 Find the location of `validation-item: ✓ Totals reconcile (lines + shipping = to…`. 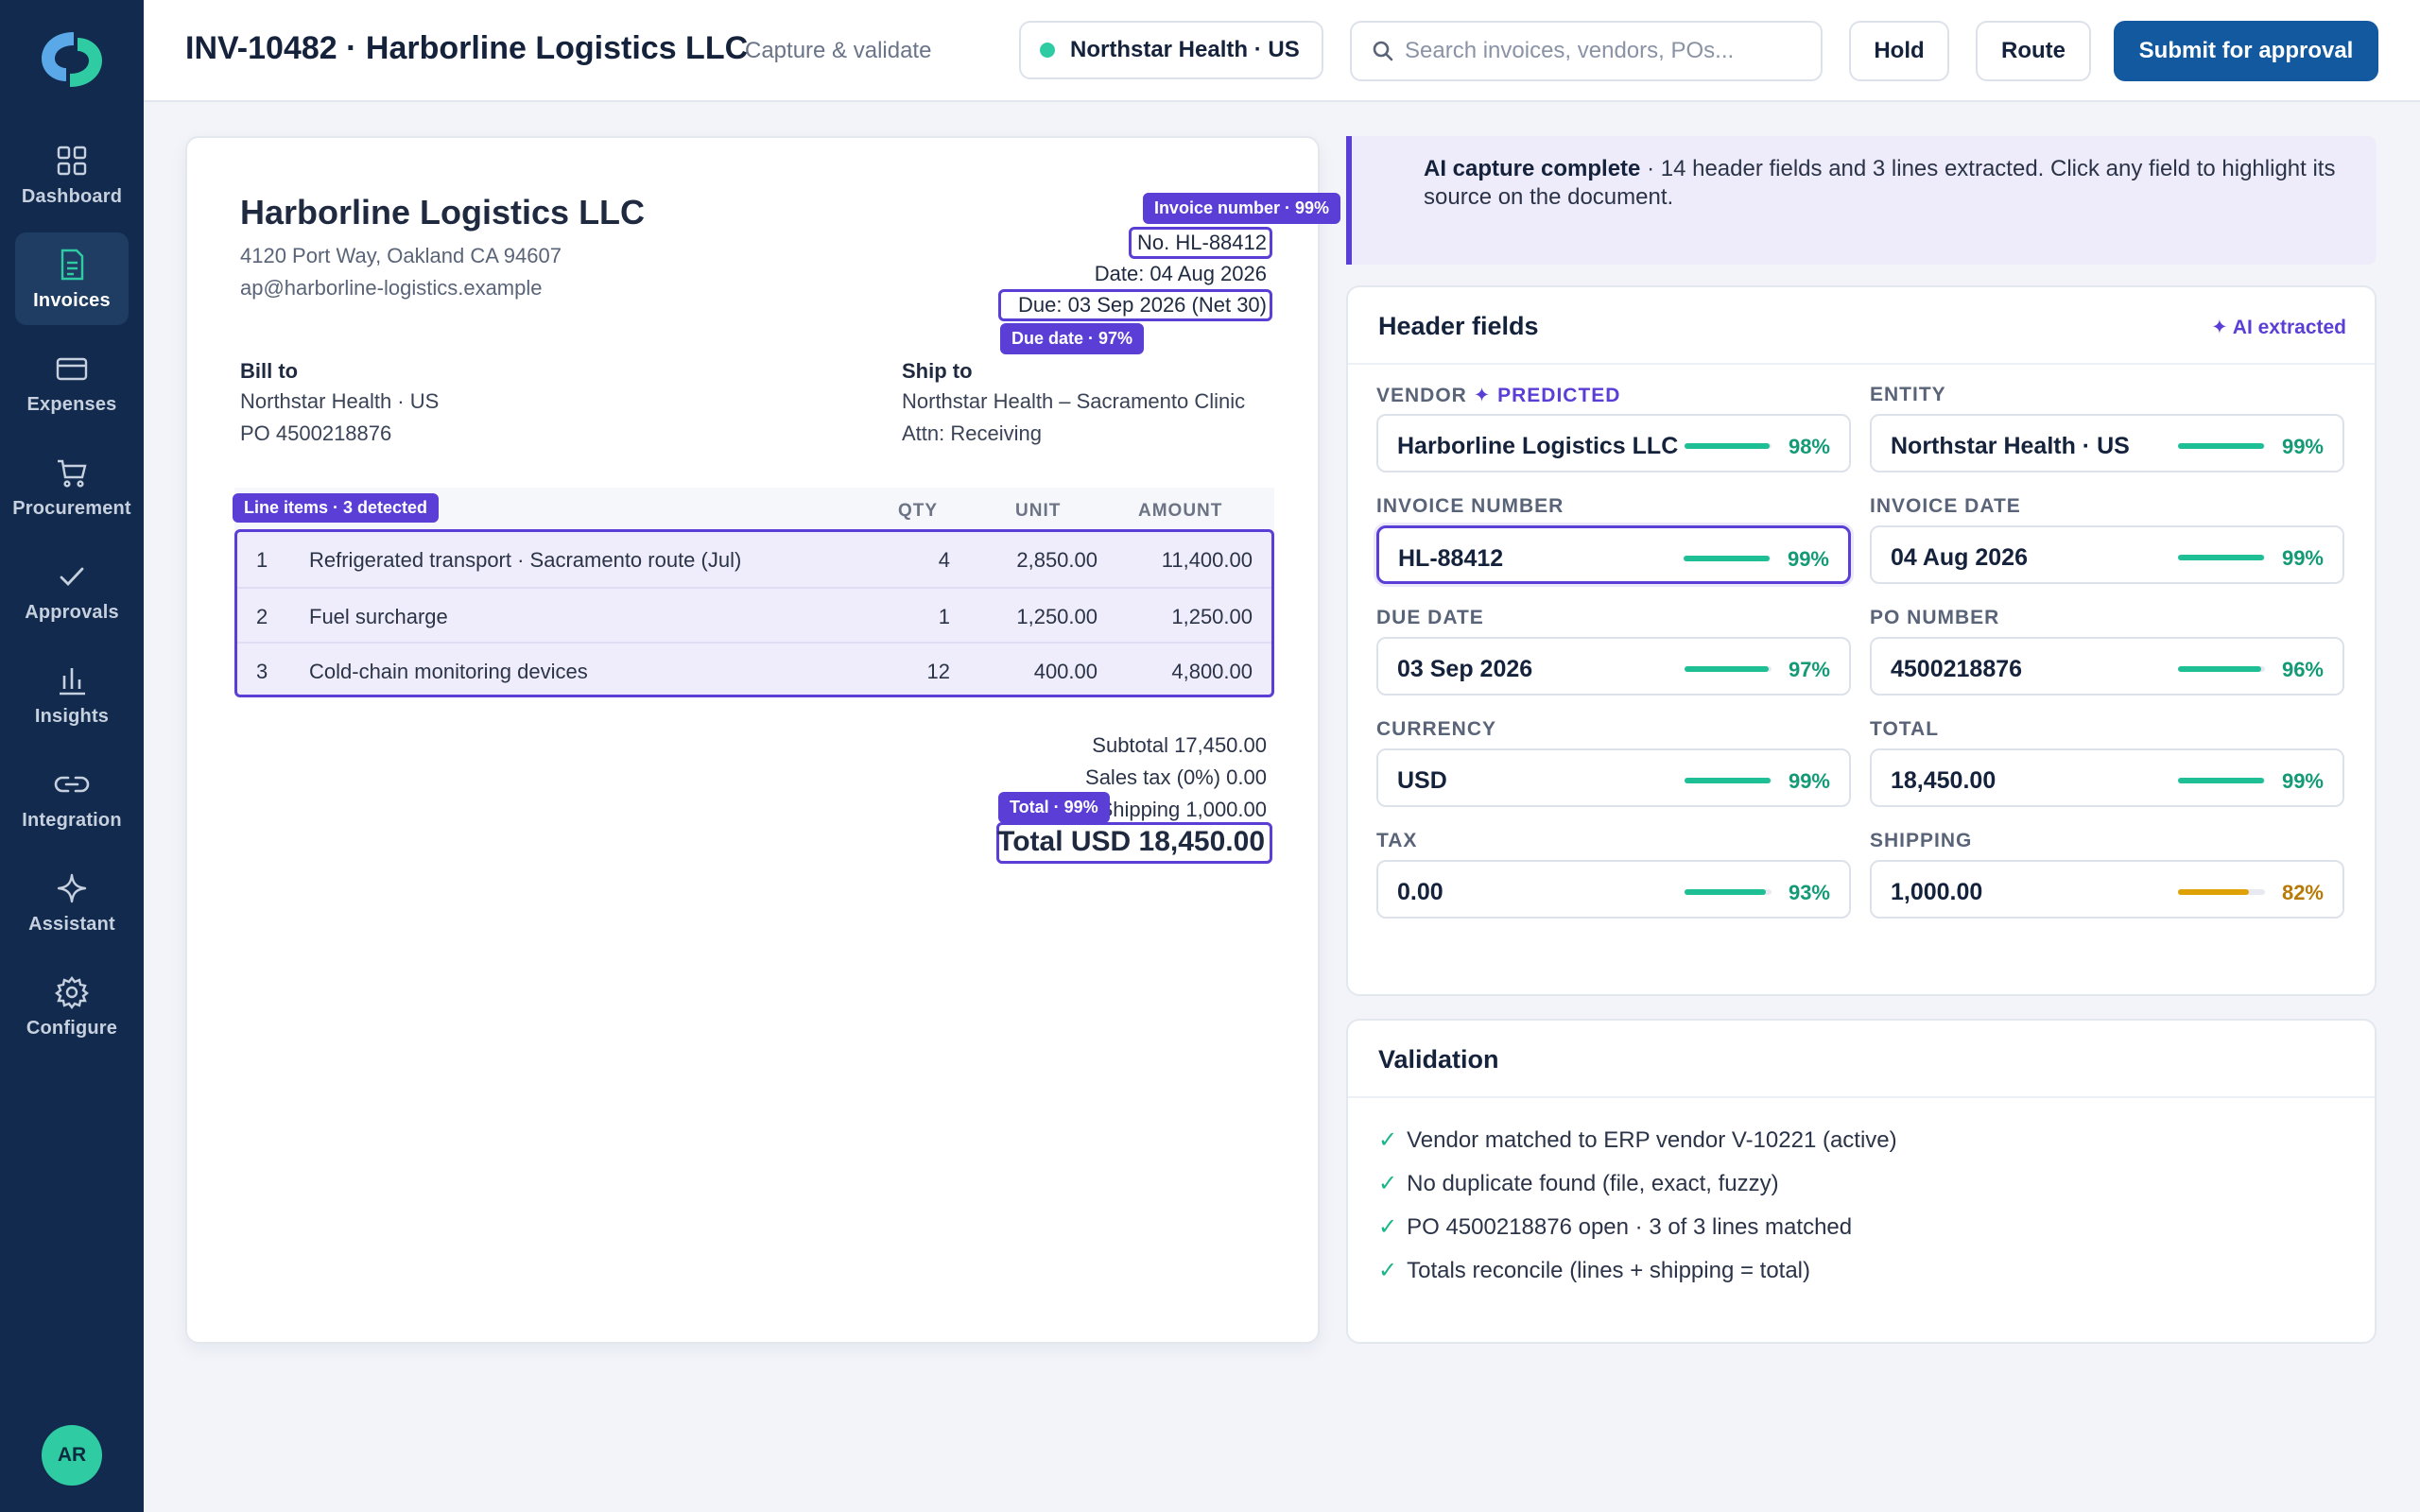

validation-item: ✓ Totals reconcile (lines + shipping = to… is located at coordinates (1594, 1270).